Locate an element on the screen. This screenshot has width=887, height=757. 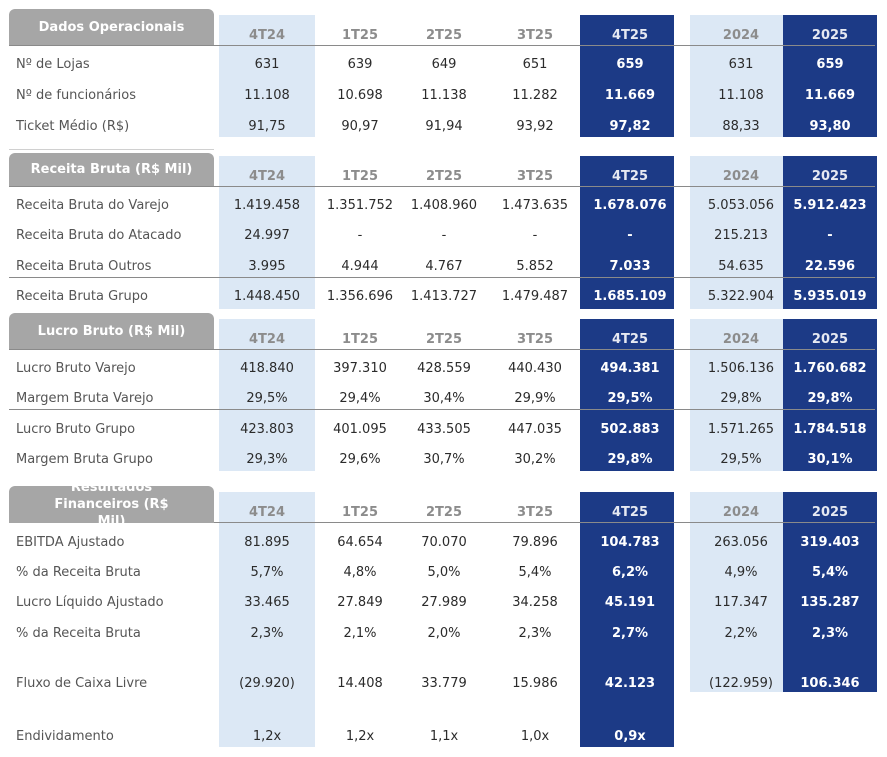
row-label: Nº de funcionários is located at coordinates (76, 95).